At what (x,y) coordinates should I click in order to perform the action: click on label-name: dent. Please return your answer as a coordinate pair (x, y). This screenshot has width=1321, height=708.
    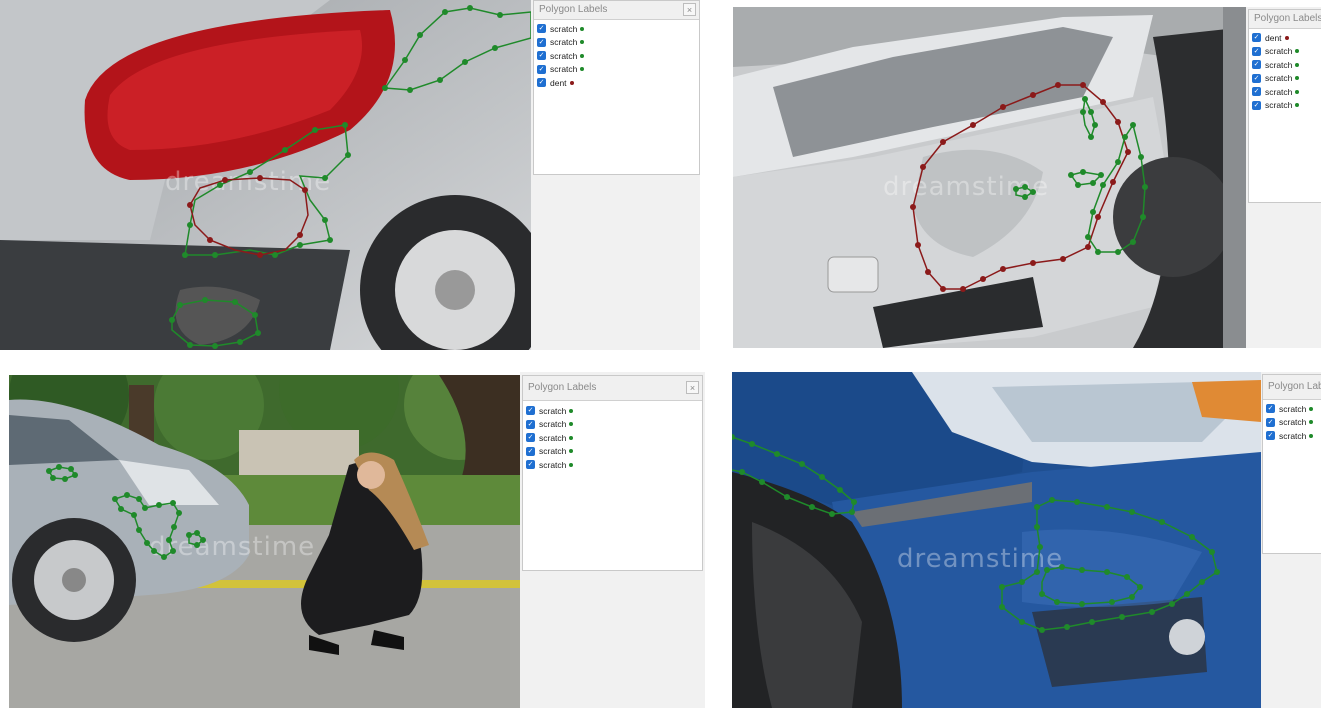
    Looking at the image, I should click on (1273, 37).